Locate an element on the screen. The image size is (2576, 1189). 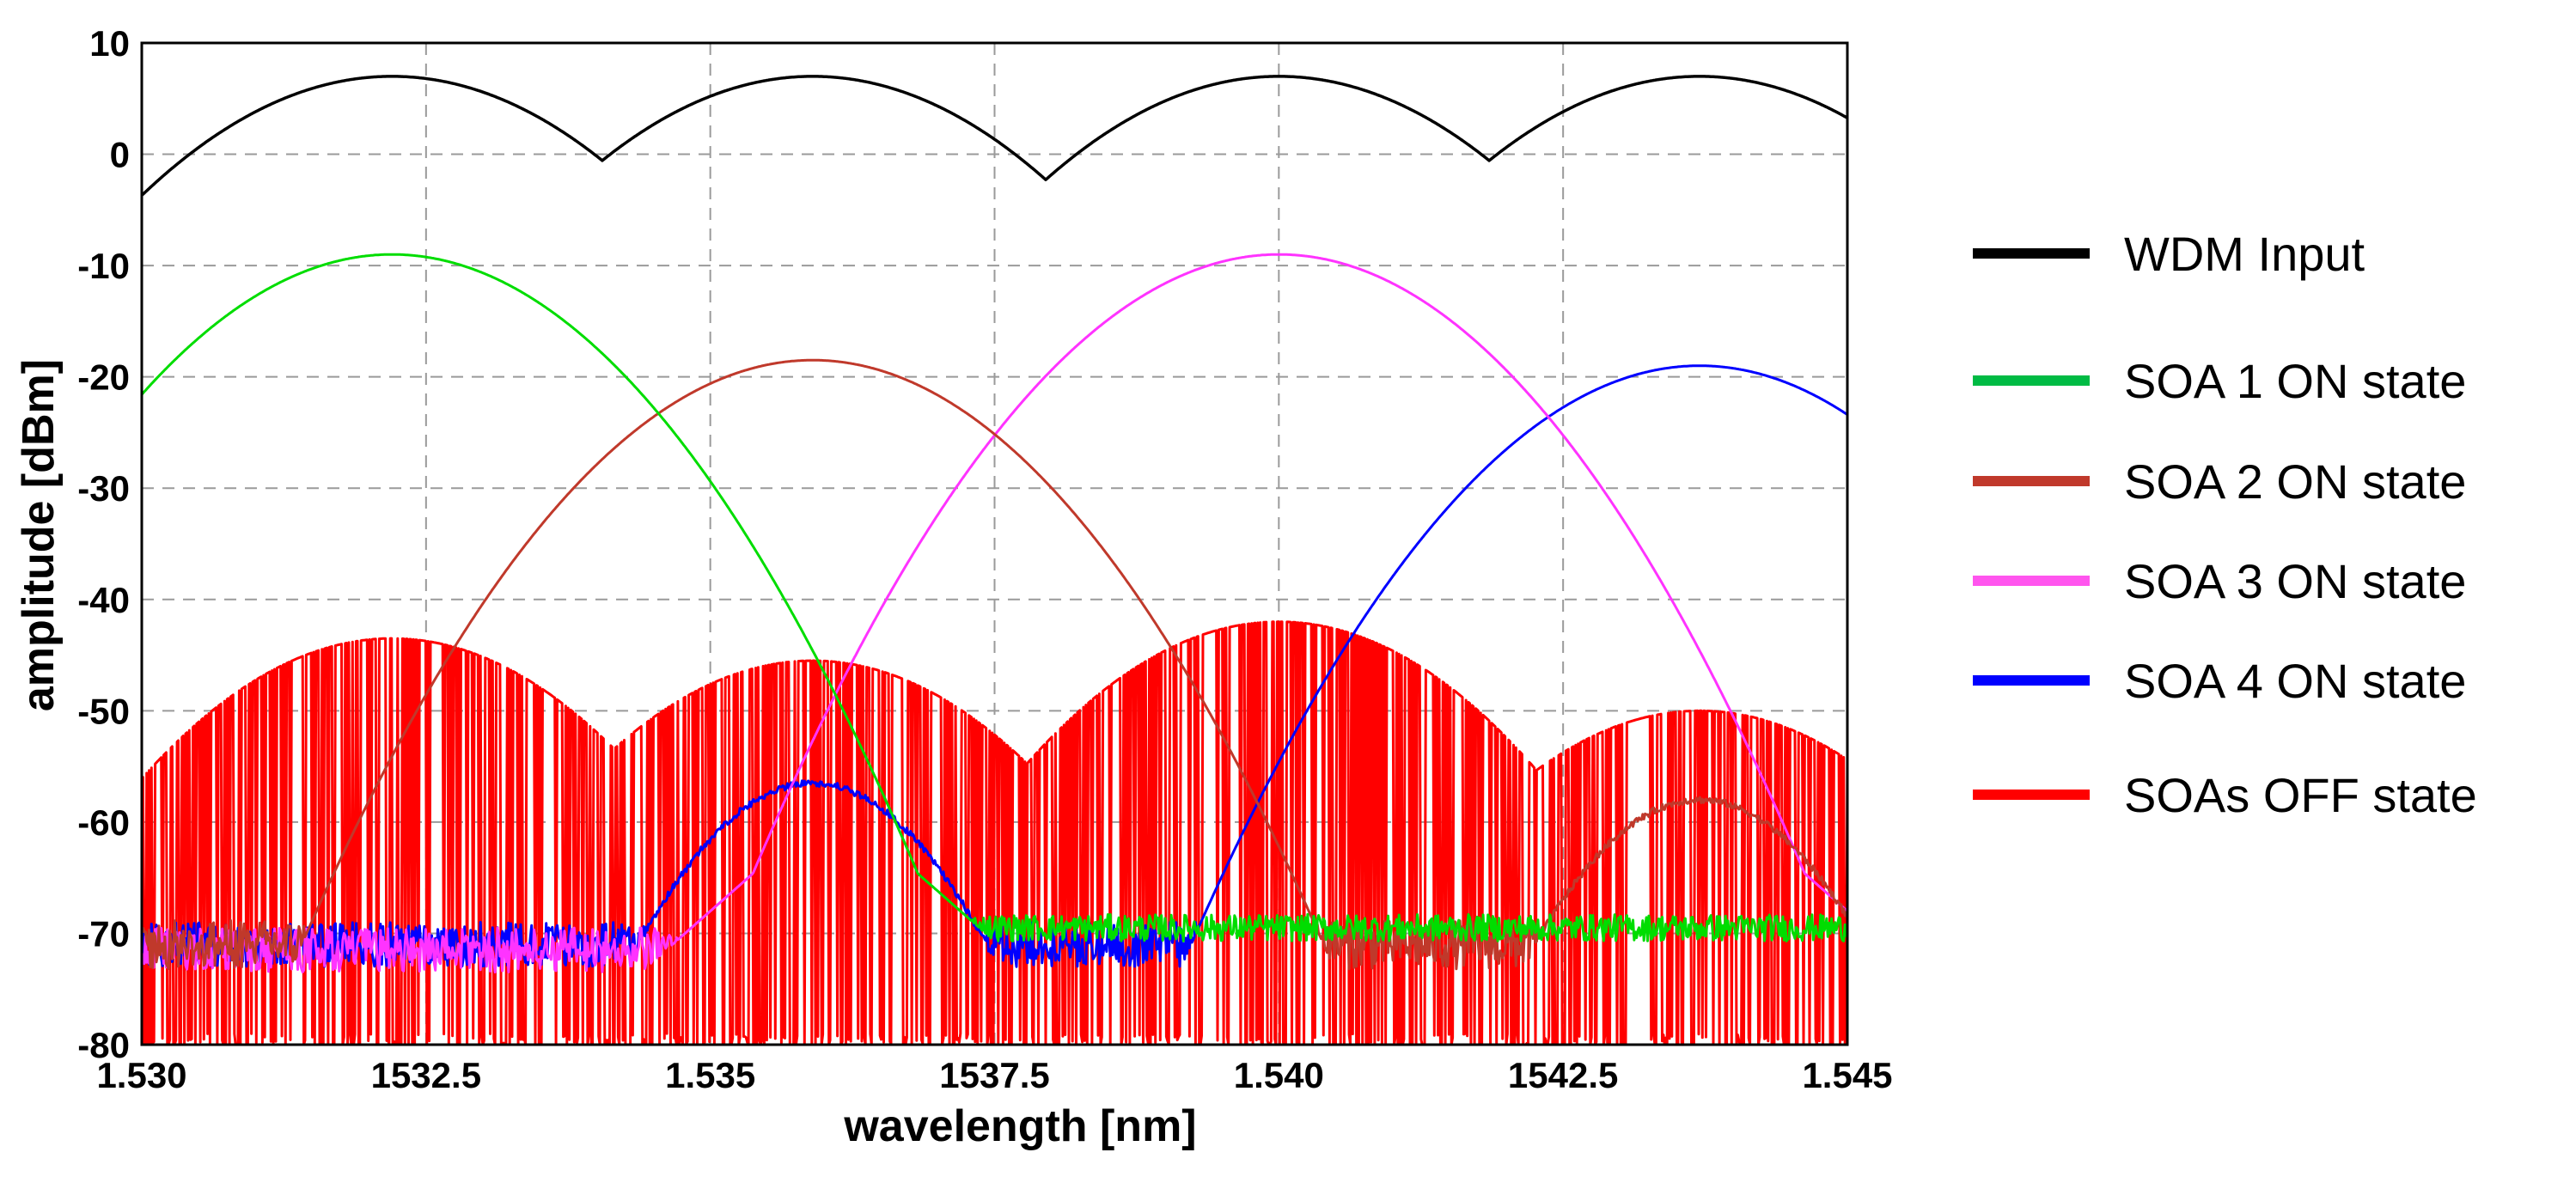
legend-label: SOA 1 ON state is located at coordinates (2295, 381).